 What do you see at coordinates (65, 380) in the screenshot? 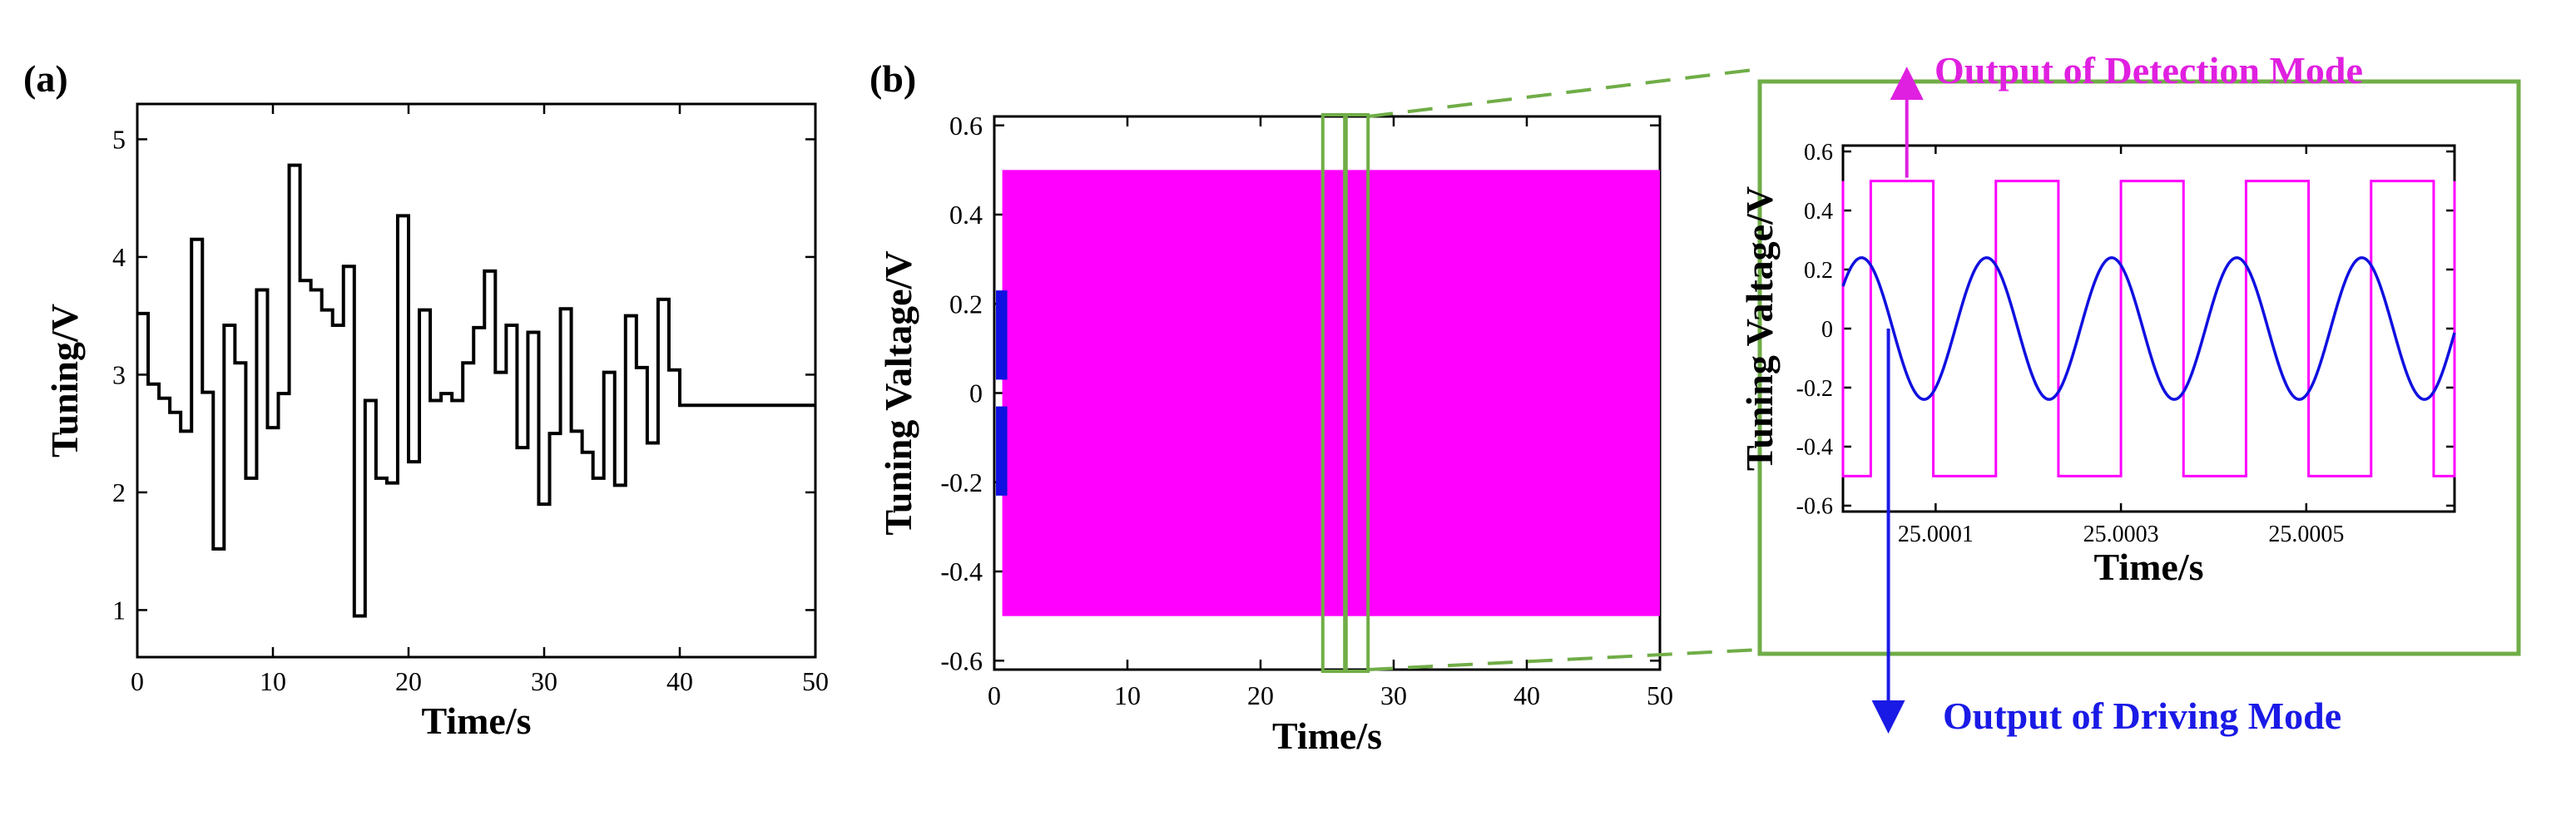
I see `y-axis-label: Tuning/V` at bounding box center [65, 380].